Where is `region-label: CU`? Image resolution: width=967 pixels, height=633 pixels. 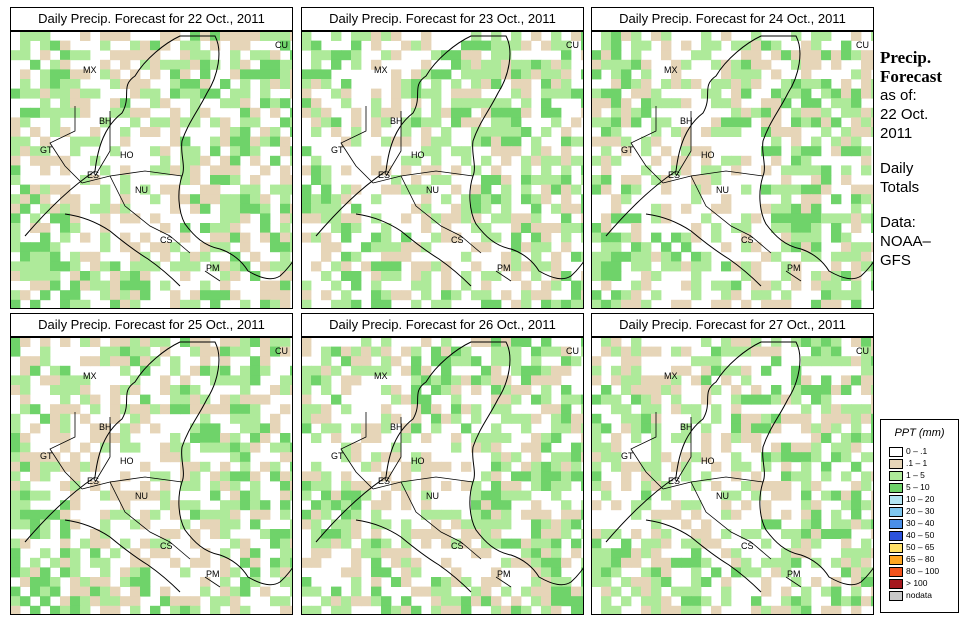 region-label: CU is located at coordinates (281, 45).